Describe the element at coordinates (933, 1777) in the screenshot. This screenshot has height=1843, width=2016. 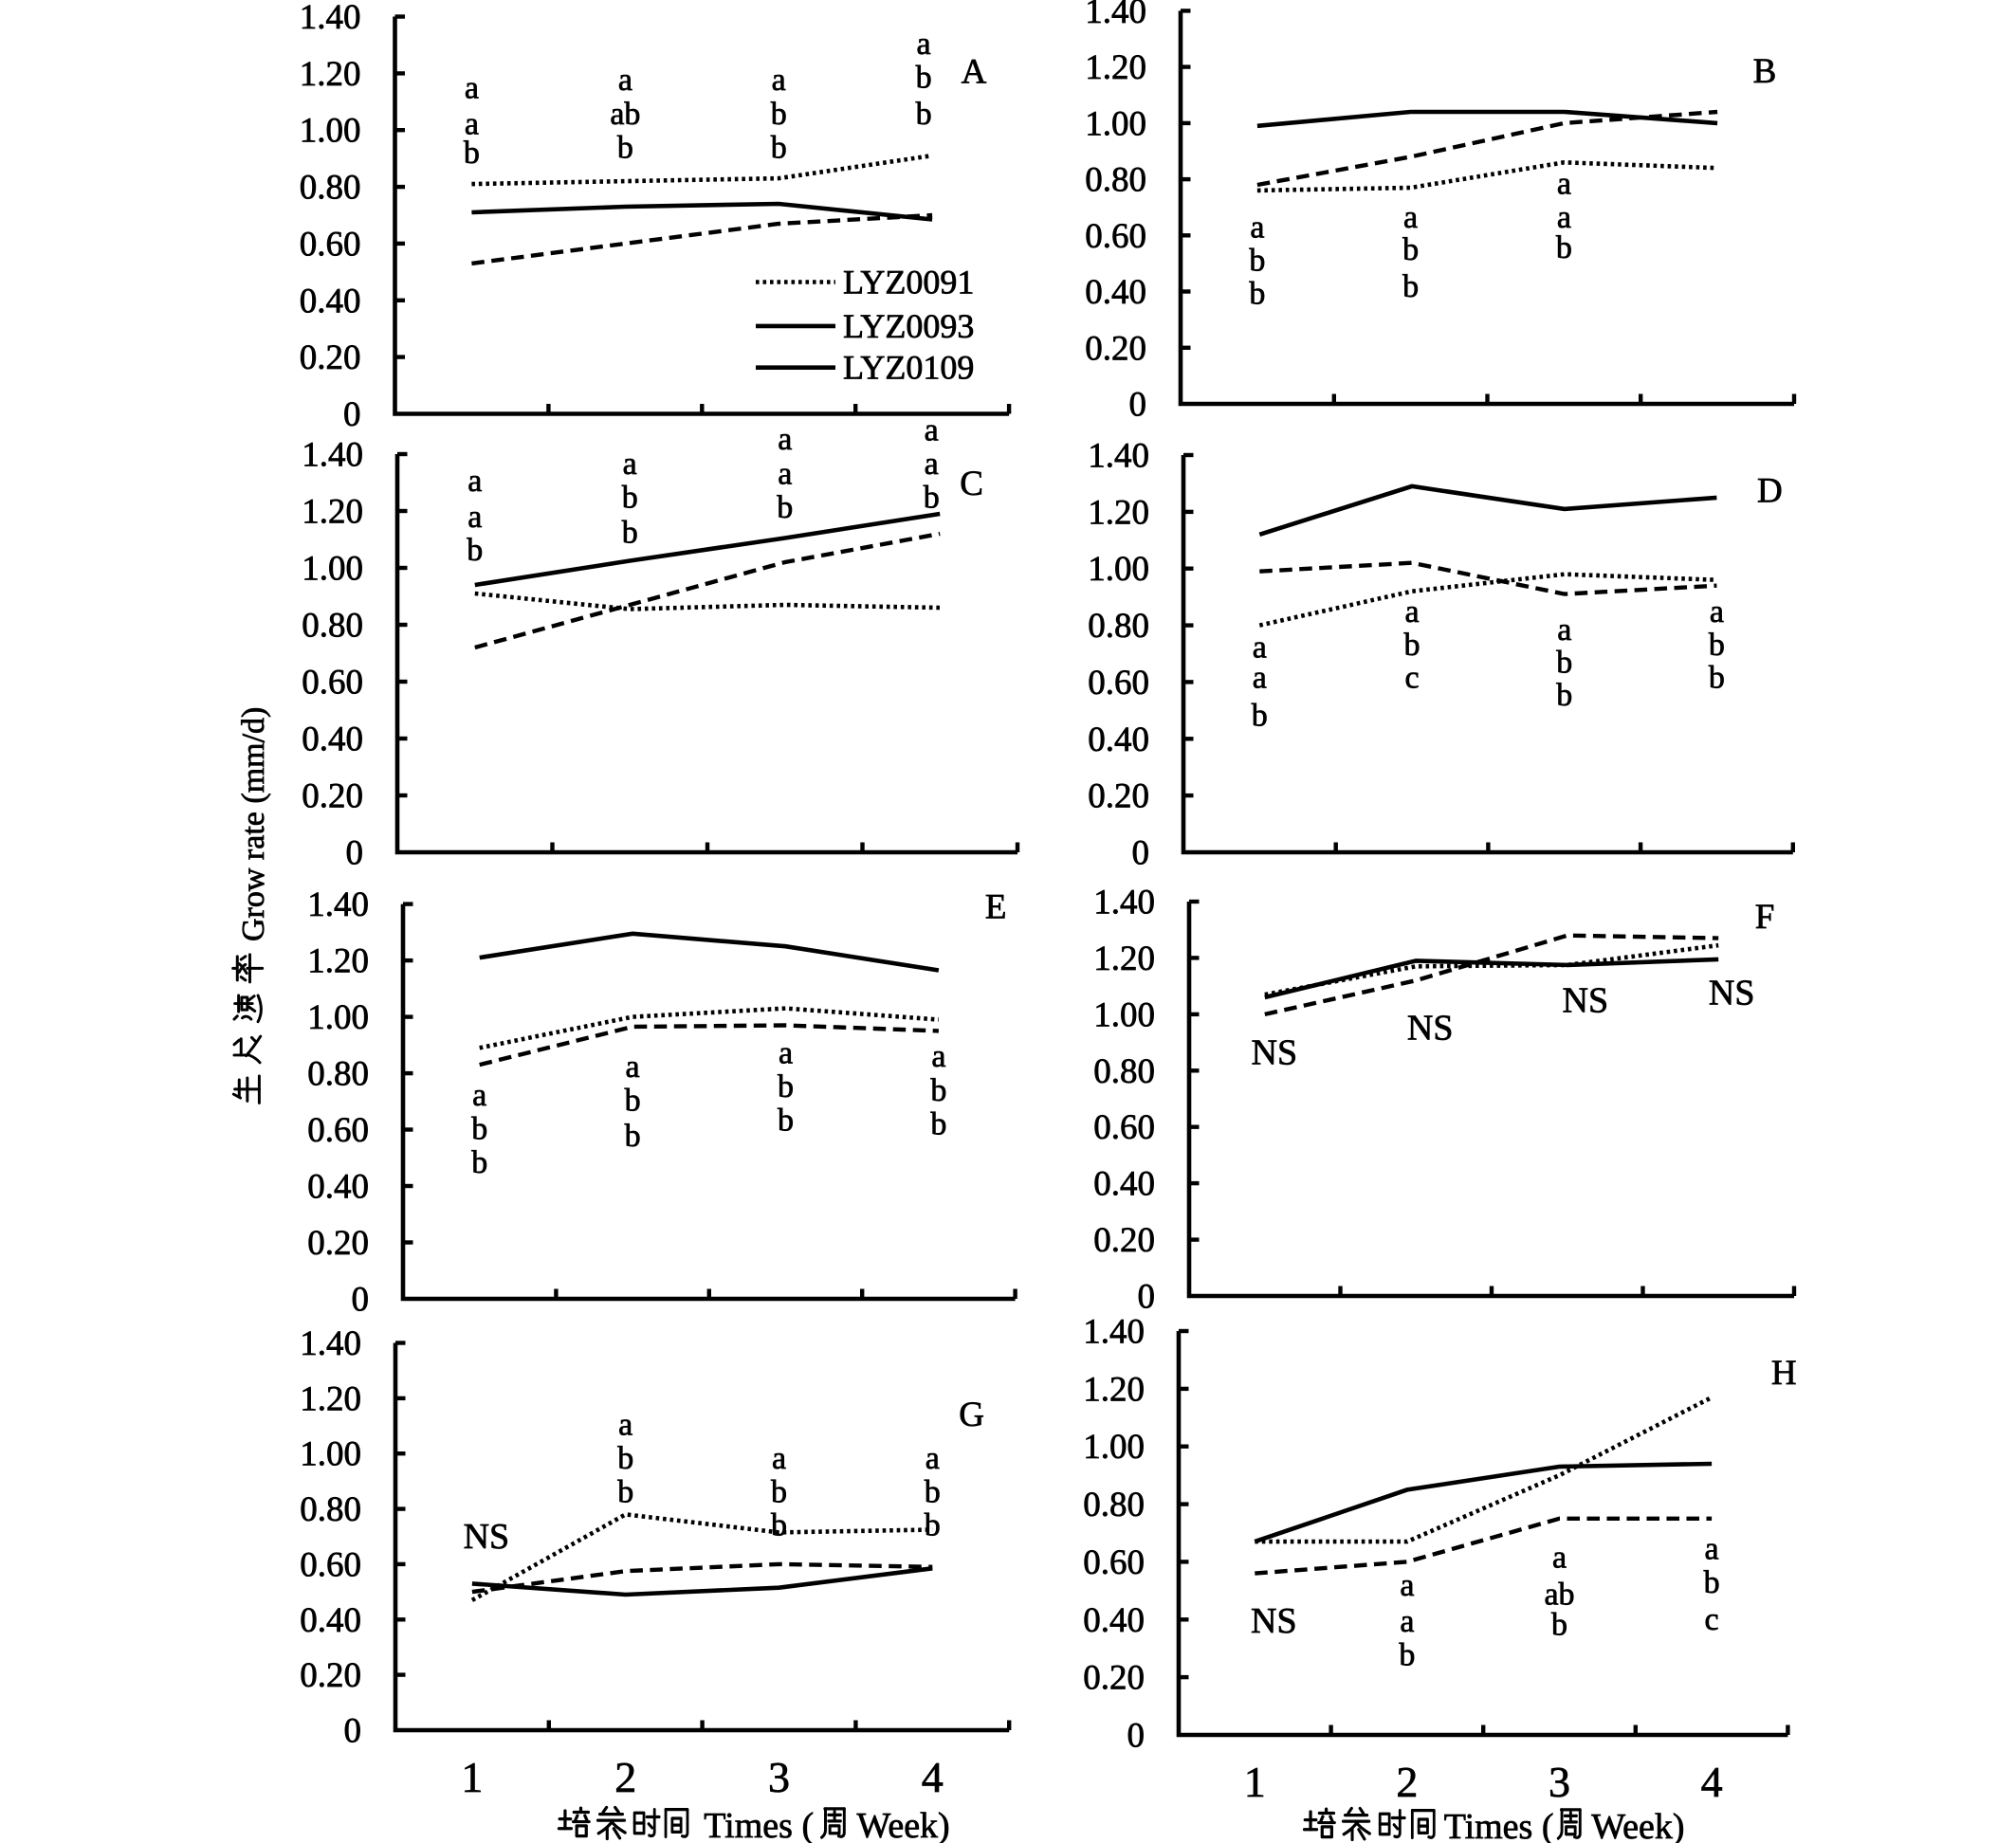
I see `svg-text: 4` at that location.